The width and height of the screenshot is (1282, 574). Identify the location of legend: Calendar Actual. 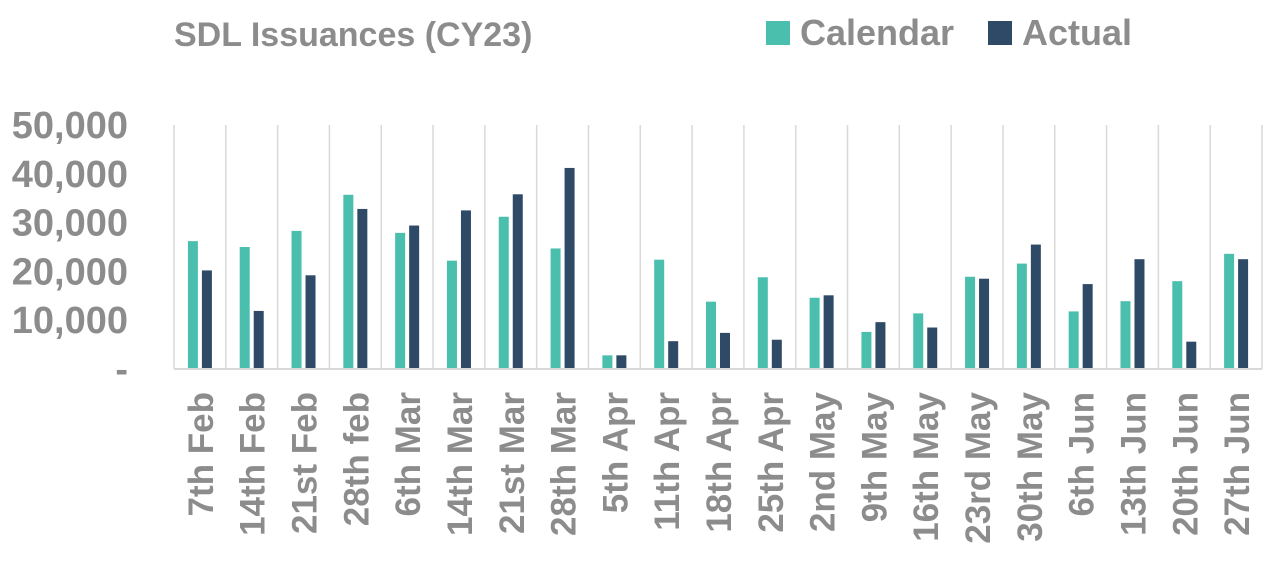
(949, 32).